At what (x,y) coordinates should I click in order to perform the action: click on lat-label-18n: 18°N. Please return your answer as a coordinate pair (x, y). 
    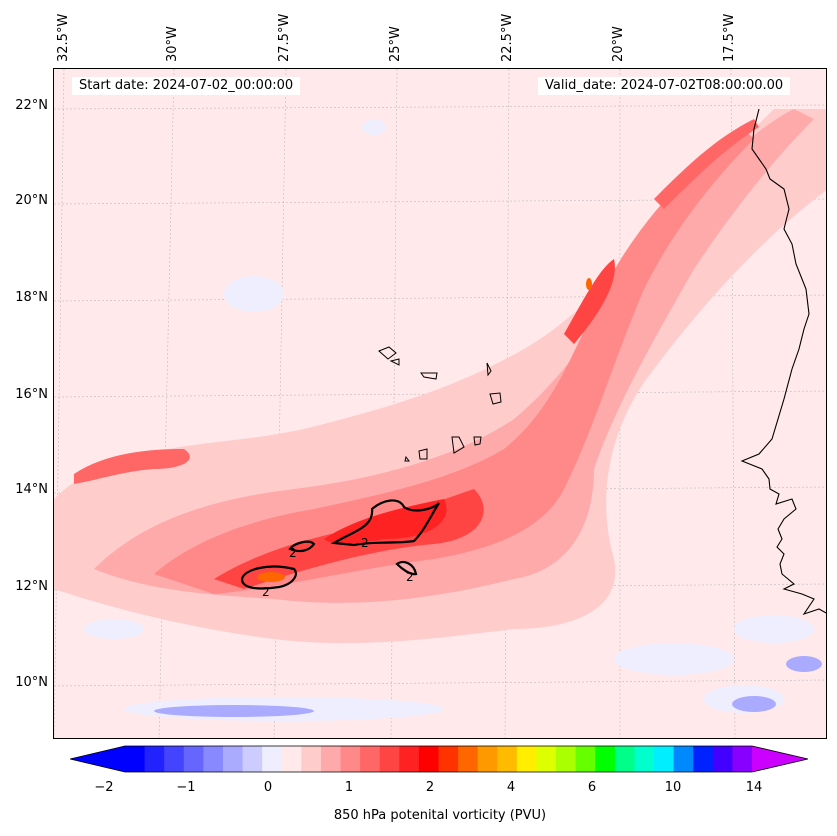
    Looking at the image, I should click on (31, 297).